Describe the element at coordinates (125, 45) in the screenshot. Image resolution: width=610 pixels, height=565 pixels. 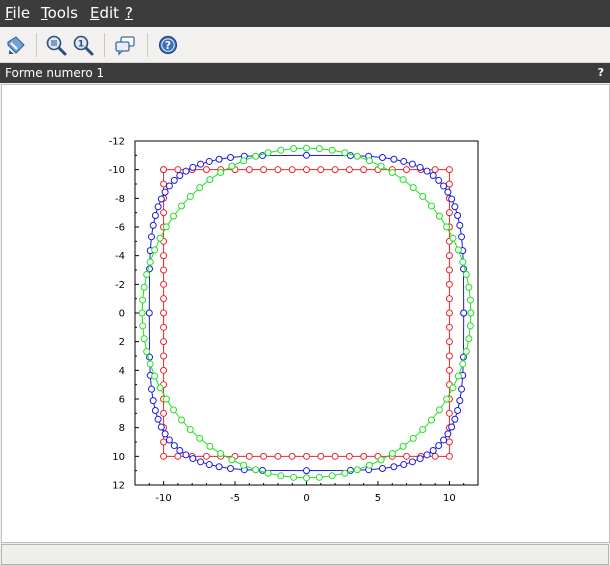
I see `datatip-icon` at that location.